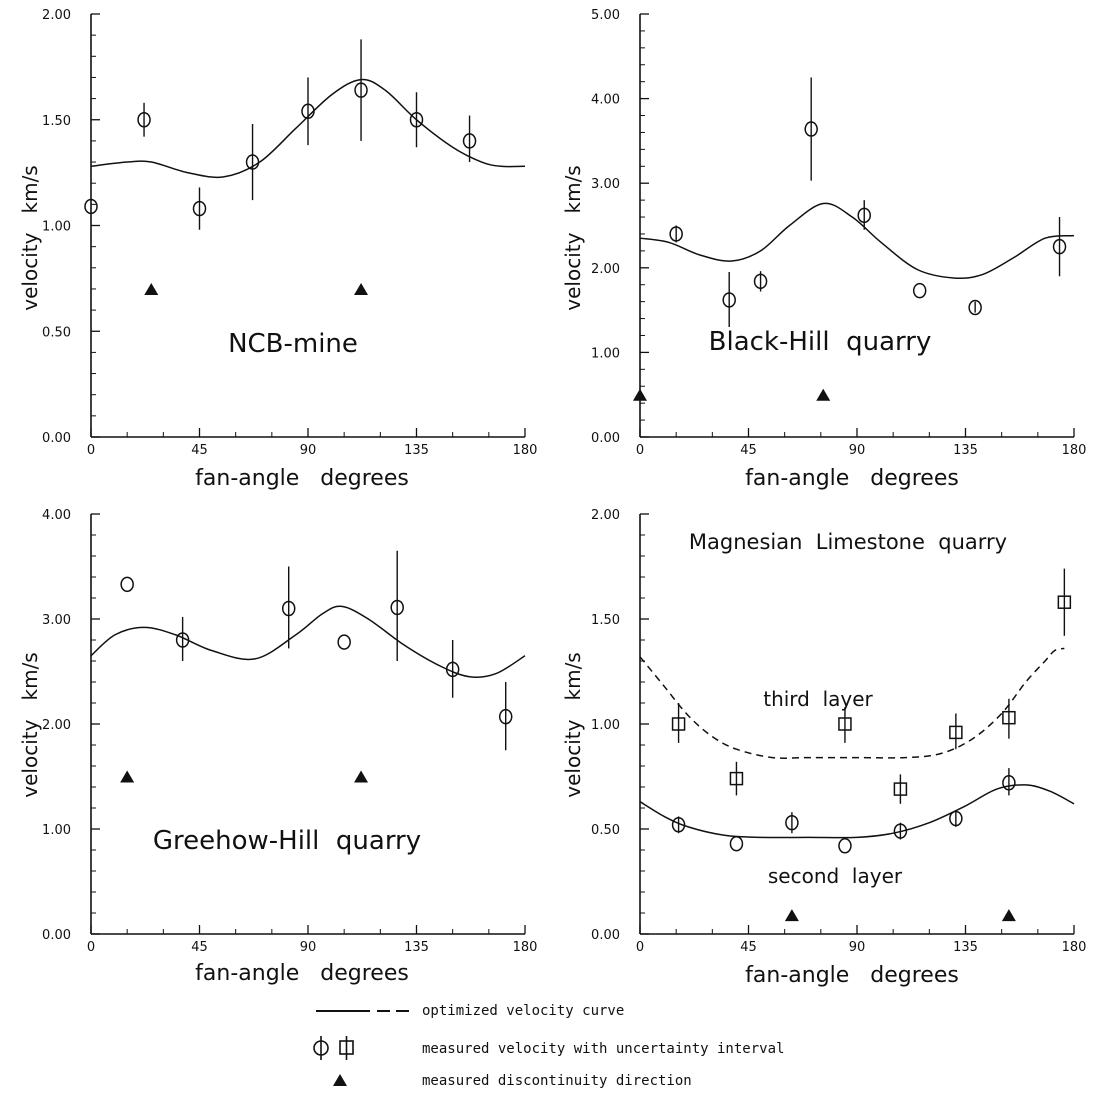 Image resolution: width=1102 pixels, height=1097 pixels. Describe the element at coordinates (835, 876) in the screenshot. I see `annotation-second-layer: second layer` at that location.